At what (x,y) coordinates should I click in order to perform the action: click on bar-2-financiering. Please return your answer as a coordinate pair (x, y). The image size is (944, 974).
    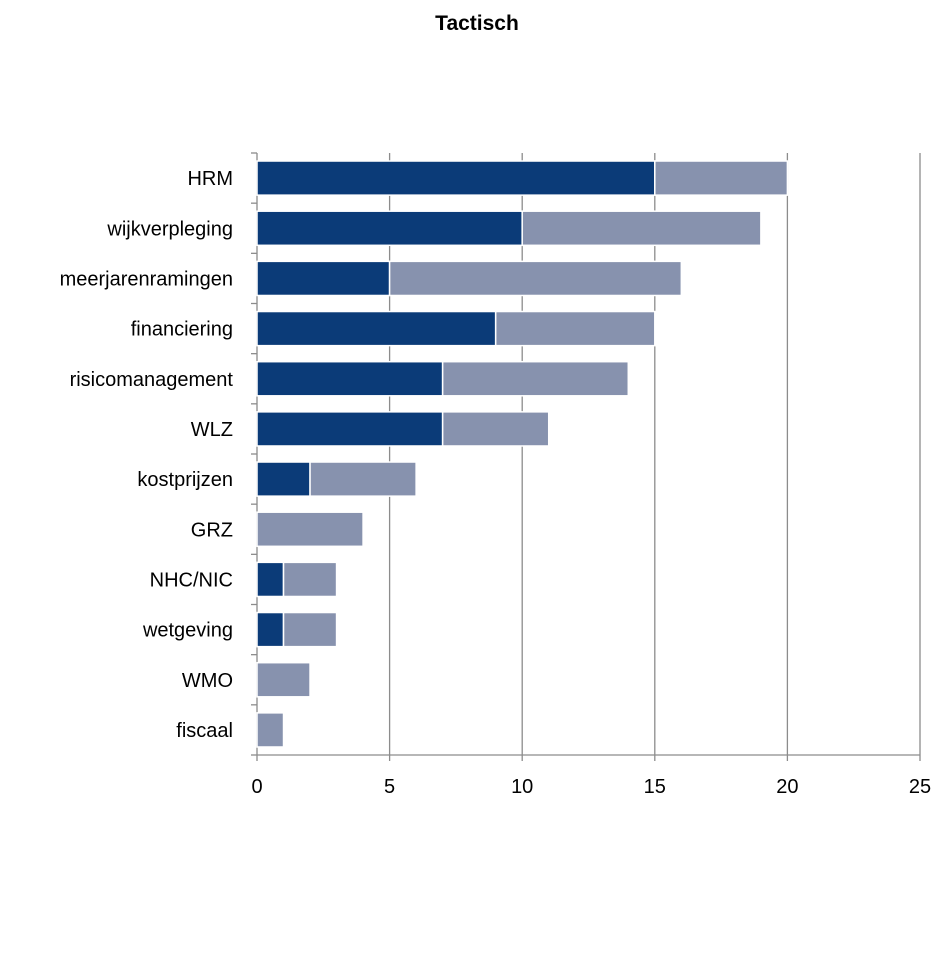
    Looking at the image, I should click on (575, 328).